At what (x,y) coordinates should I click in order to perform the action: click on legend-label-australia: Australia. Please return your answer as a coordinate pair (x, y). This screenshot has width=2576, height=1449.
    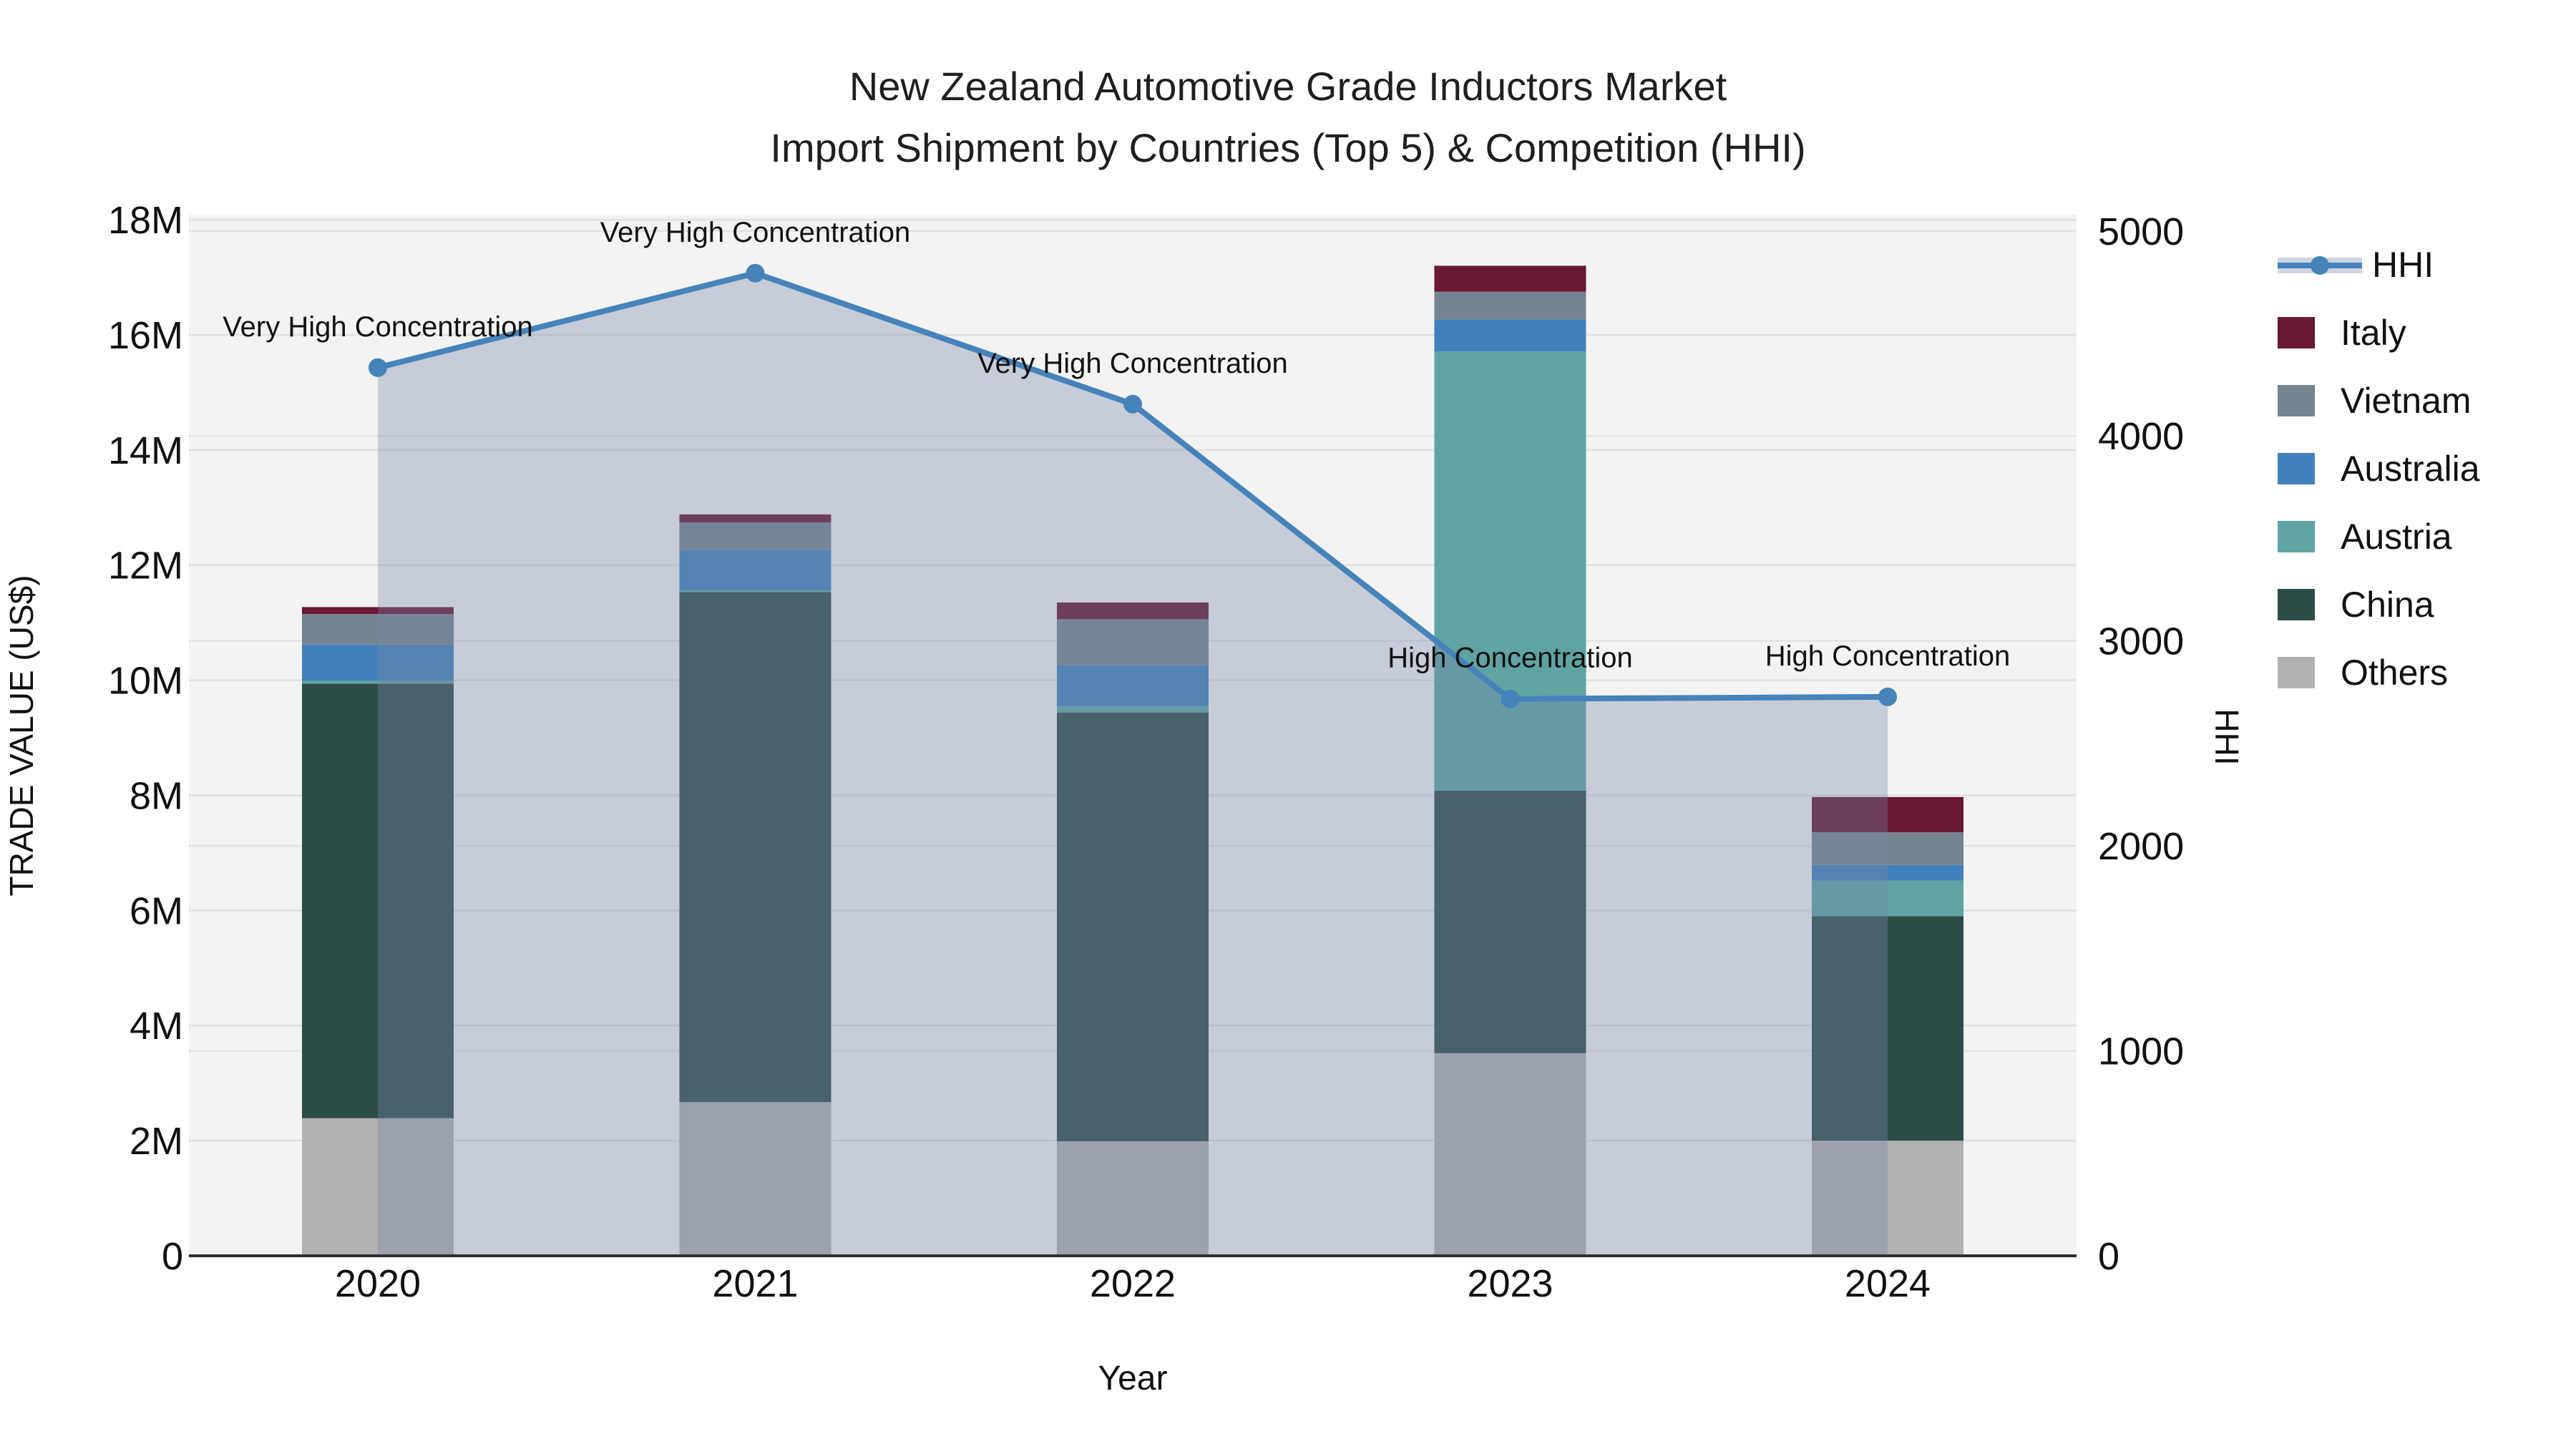
    Looking at the image, I should click on (2410, 468).